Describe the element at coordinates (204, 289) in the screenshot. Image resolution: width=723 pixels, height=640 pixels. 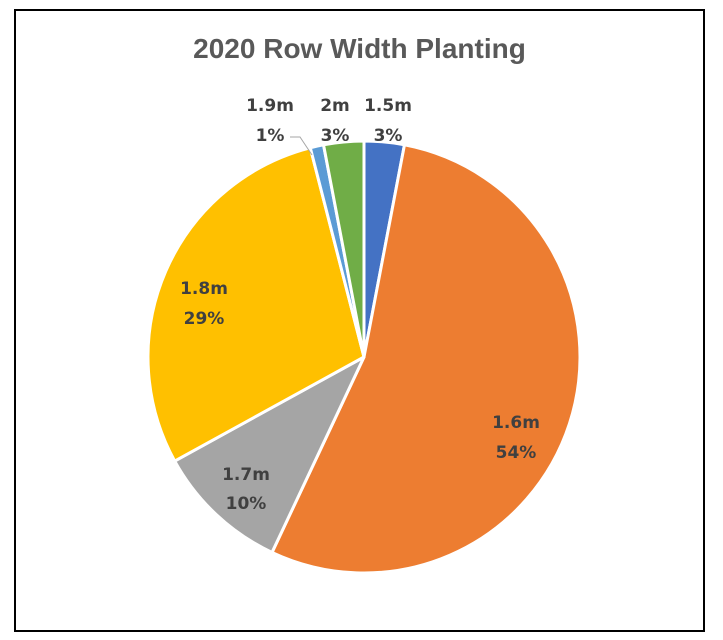
I see `slice-label-1-8m: 1.8m` at that location.